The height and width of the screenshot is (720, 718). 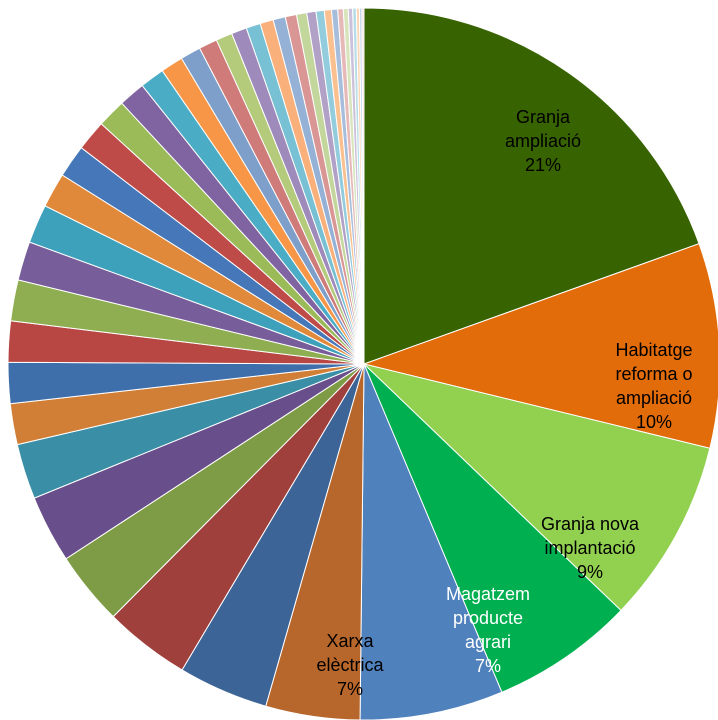 I want to click on slice-label-line: implantació, so click(x=590, y=548).